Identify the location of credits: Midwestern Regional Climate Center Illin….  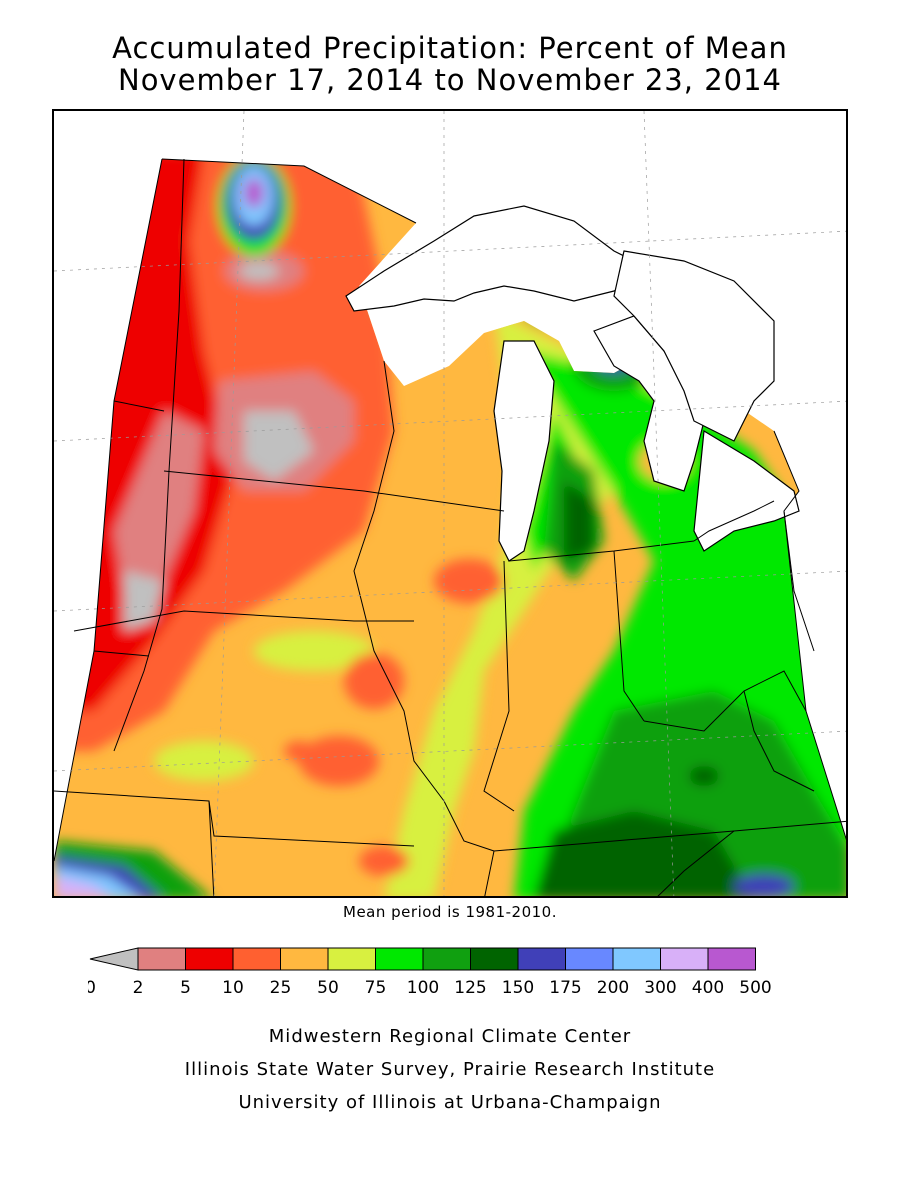
(450, 1069).